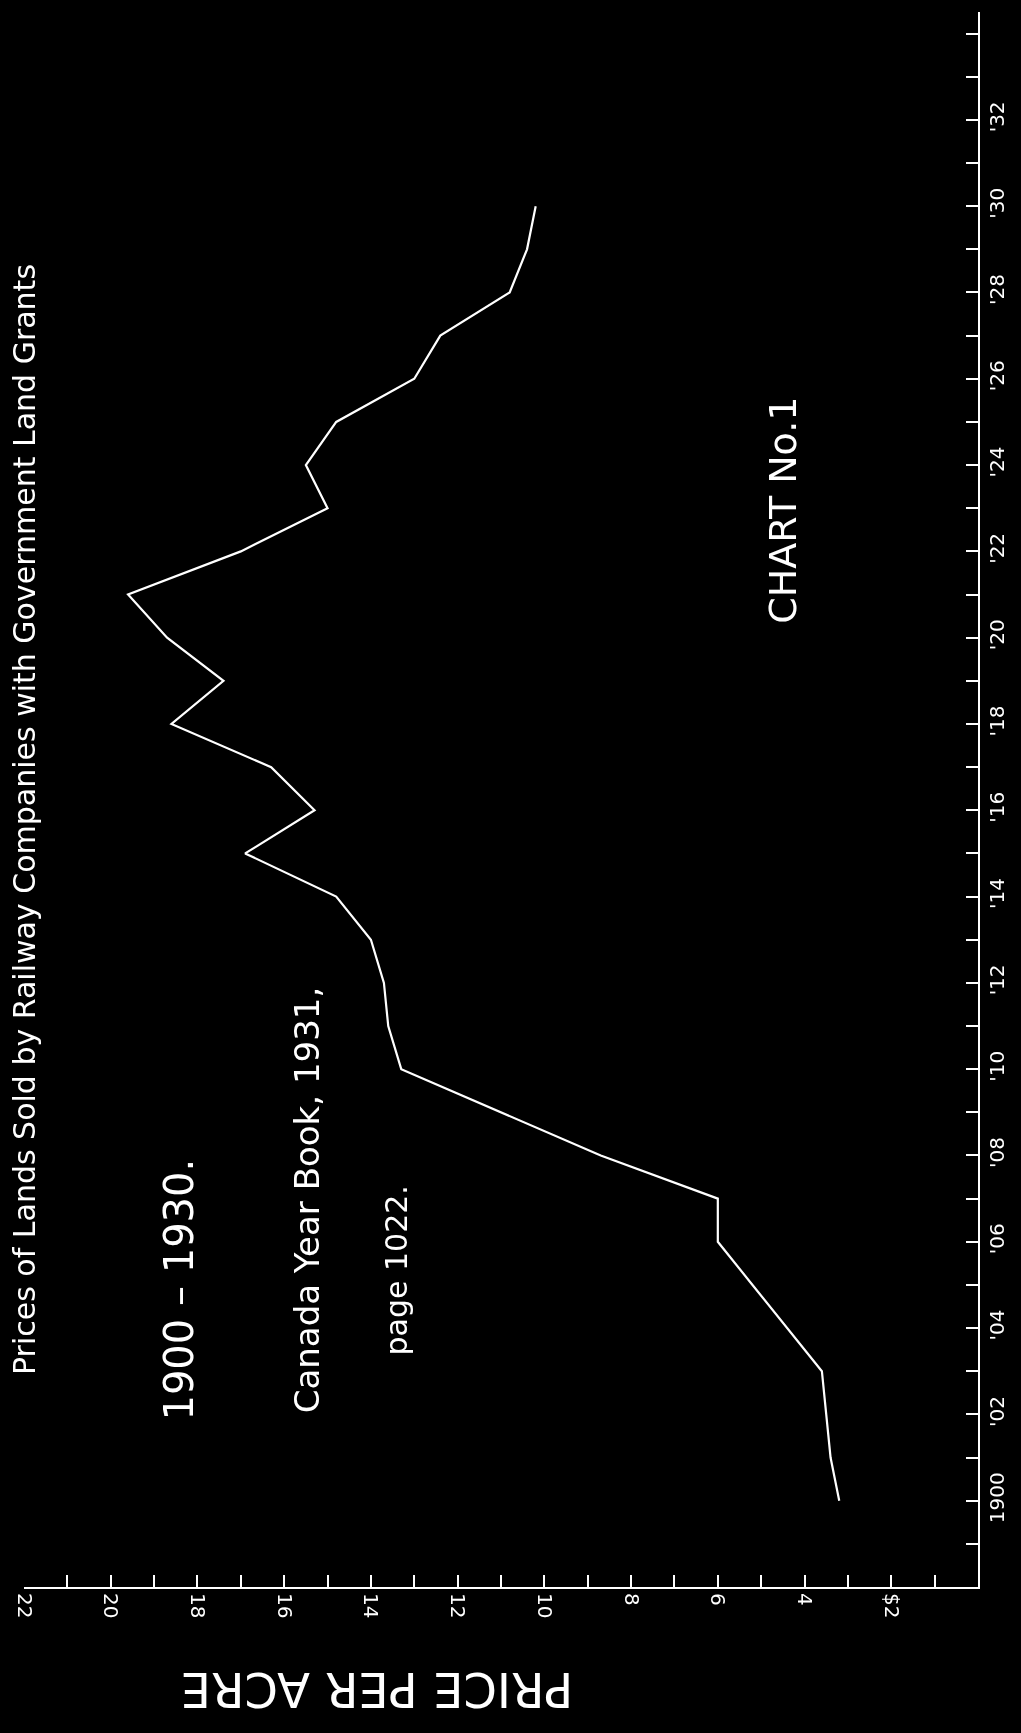 This screenshot has width=1021, height=1733. Describe the element at coordinates (371, 1606) in the screenshot. I see `x-tick-label: 14` at that location.